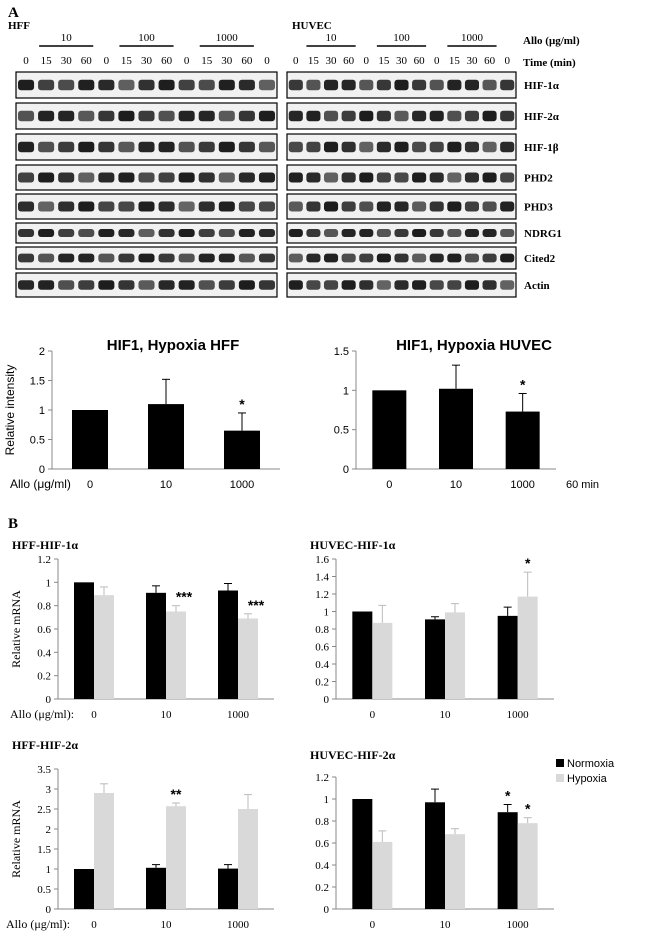 The image size is (647, 937). Describe the element at coordinates (474, 345) in the screenshot. I see `chart-title: HIF1, Hypoxia HUVEC` at that location.